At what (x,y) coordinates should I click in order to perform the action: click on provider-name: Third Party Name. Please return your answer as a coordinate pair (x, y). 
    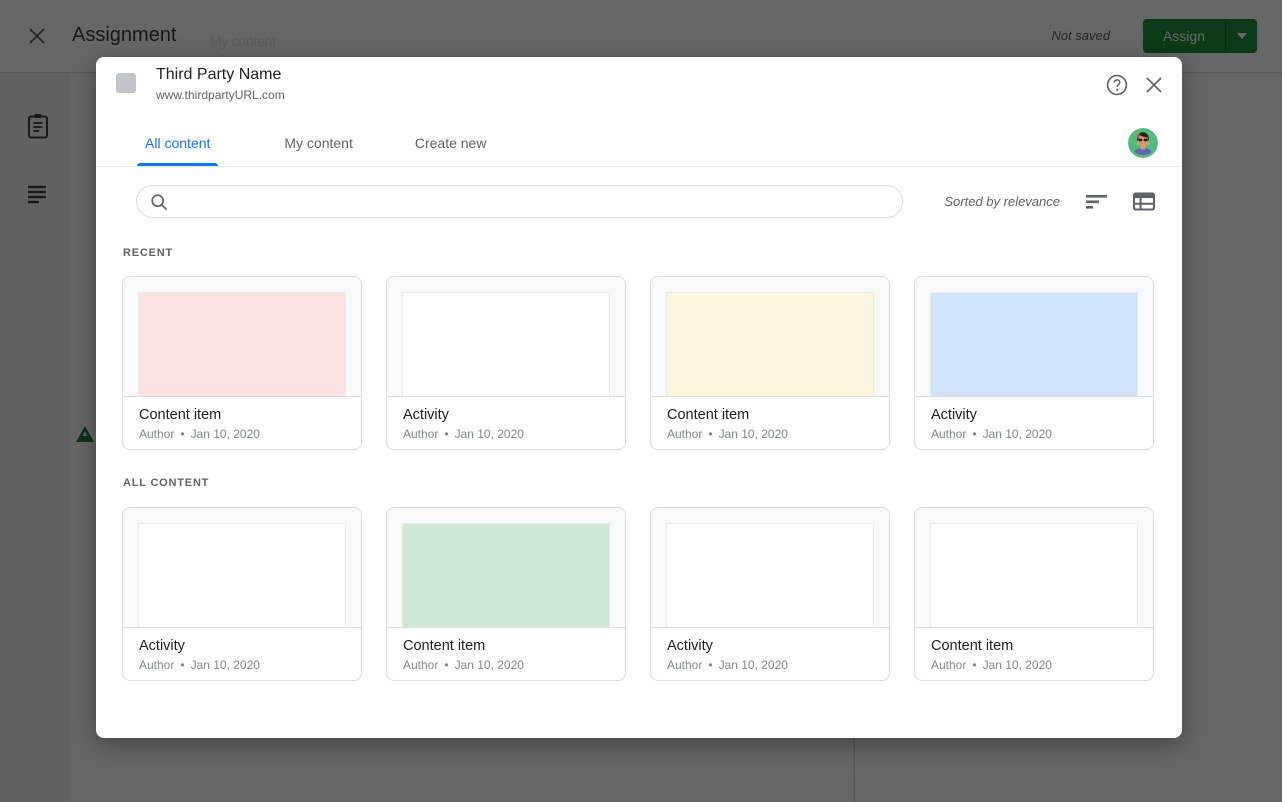
    Looking at the image, I should click on (219, 74).